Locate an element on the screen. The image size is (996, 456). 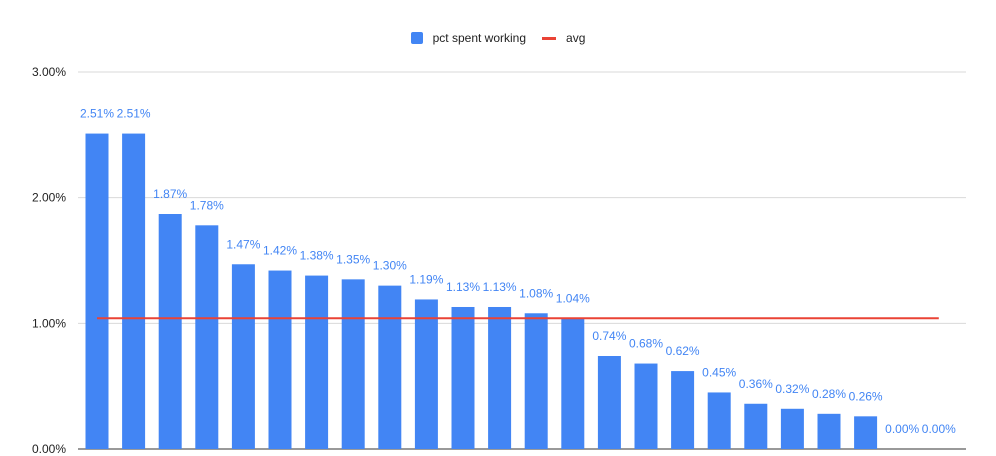
legend-swatch-bars is located at coordinates (416, 38).